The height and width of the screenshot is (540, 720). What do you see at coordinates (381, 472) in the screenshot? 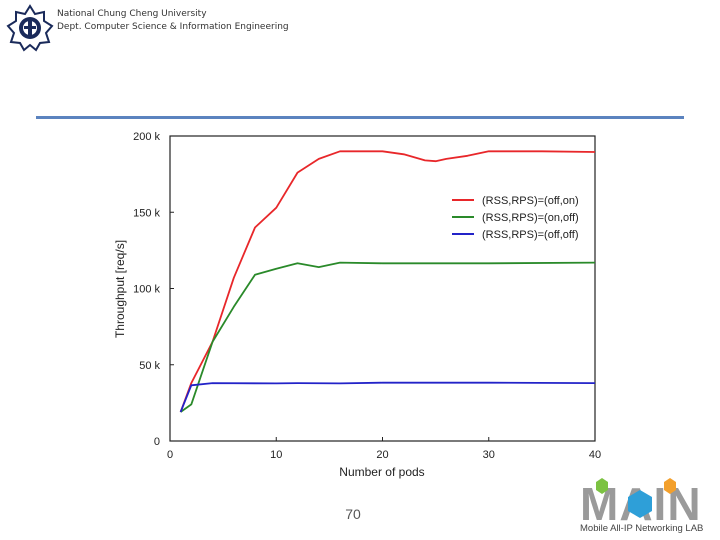
I see `x-axis-label: Number of pods` at bounding box center [381, 472].